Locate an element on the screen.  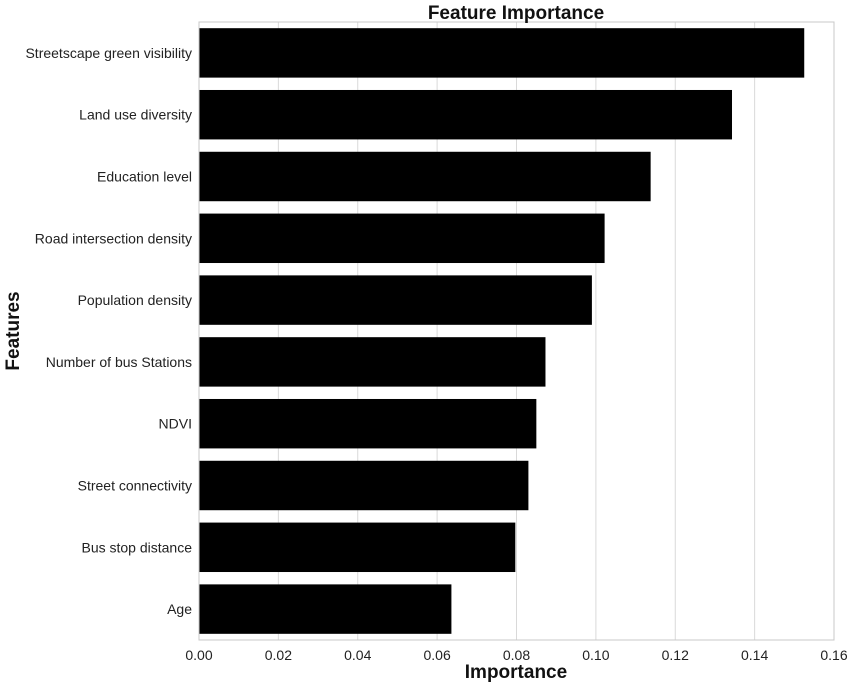
category-label: Population density is located at coordinates (135, 300).